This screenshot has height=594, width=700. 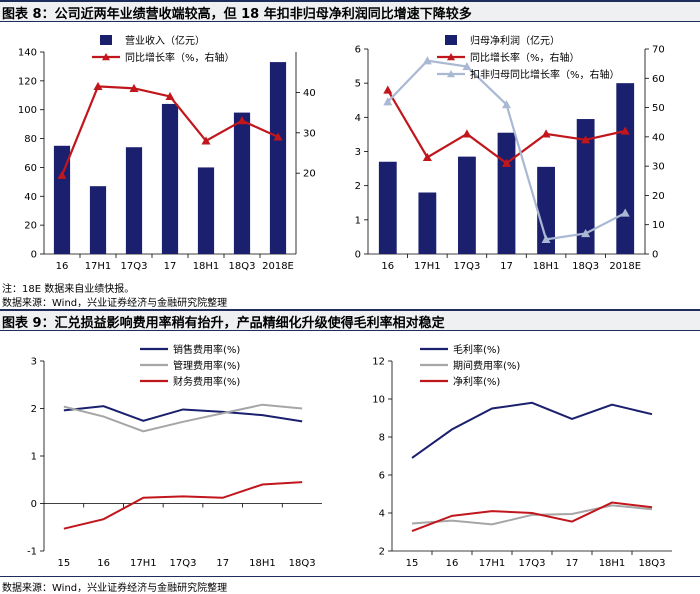 I want to click on legend-swatch, so click(x=106, y=40).